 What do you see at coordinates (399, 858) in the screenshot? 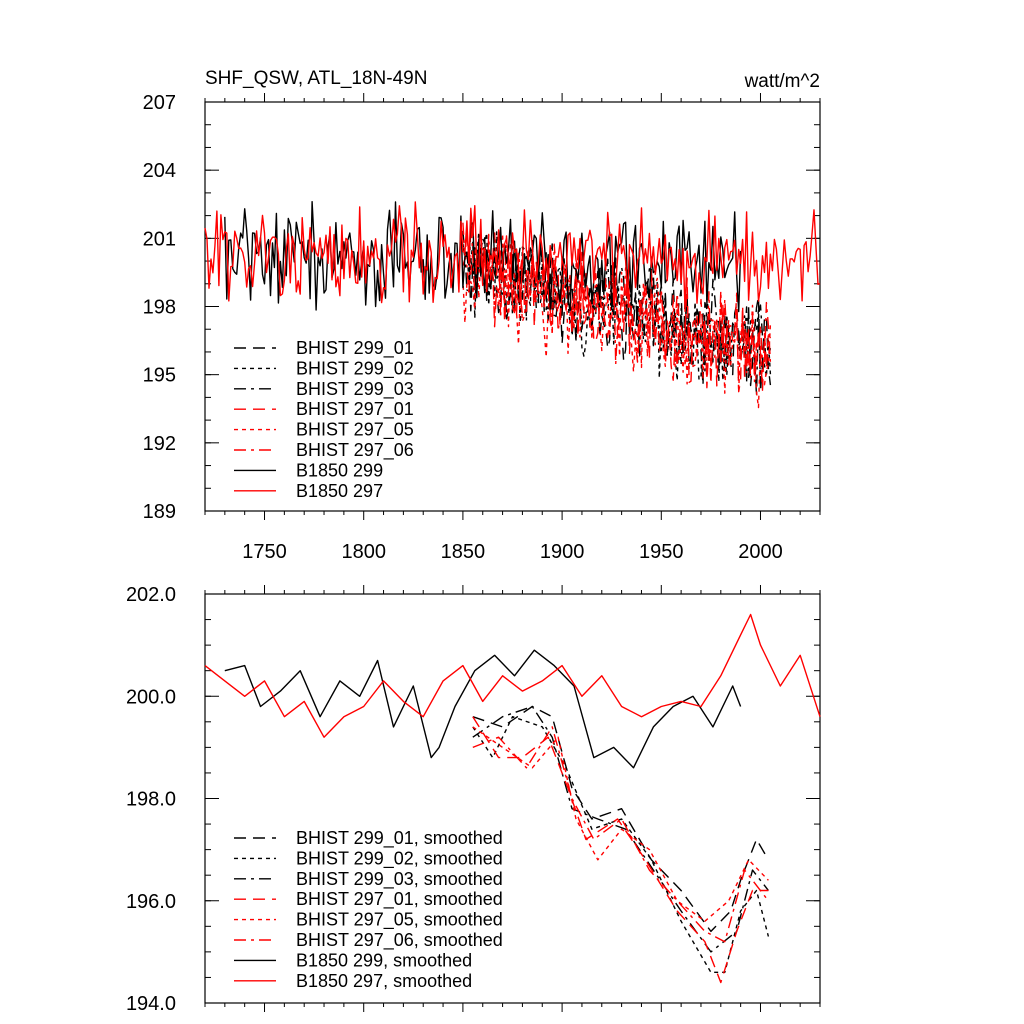
I see `legend-label: BHIST 299_02, smoothed` at bounding box center [399, 858].